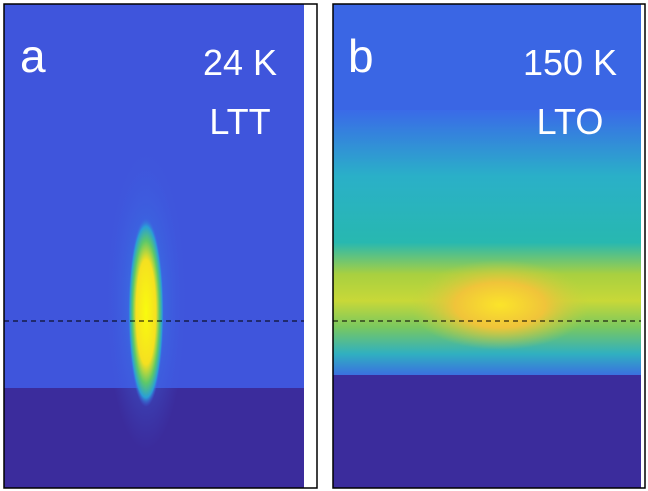 Image resolution: width=648 pixels, height=491 pixels. Describe the element at coordinates (240, 62) in the screenshot. I see `temperature-label: 24 K` at that location.